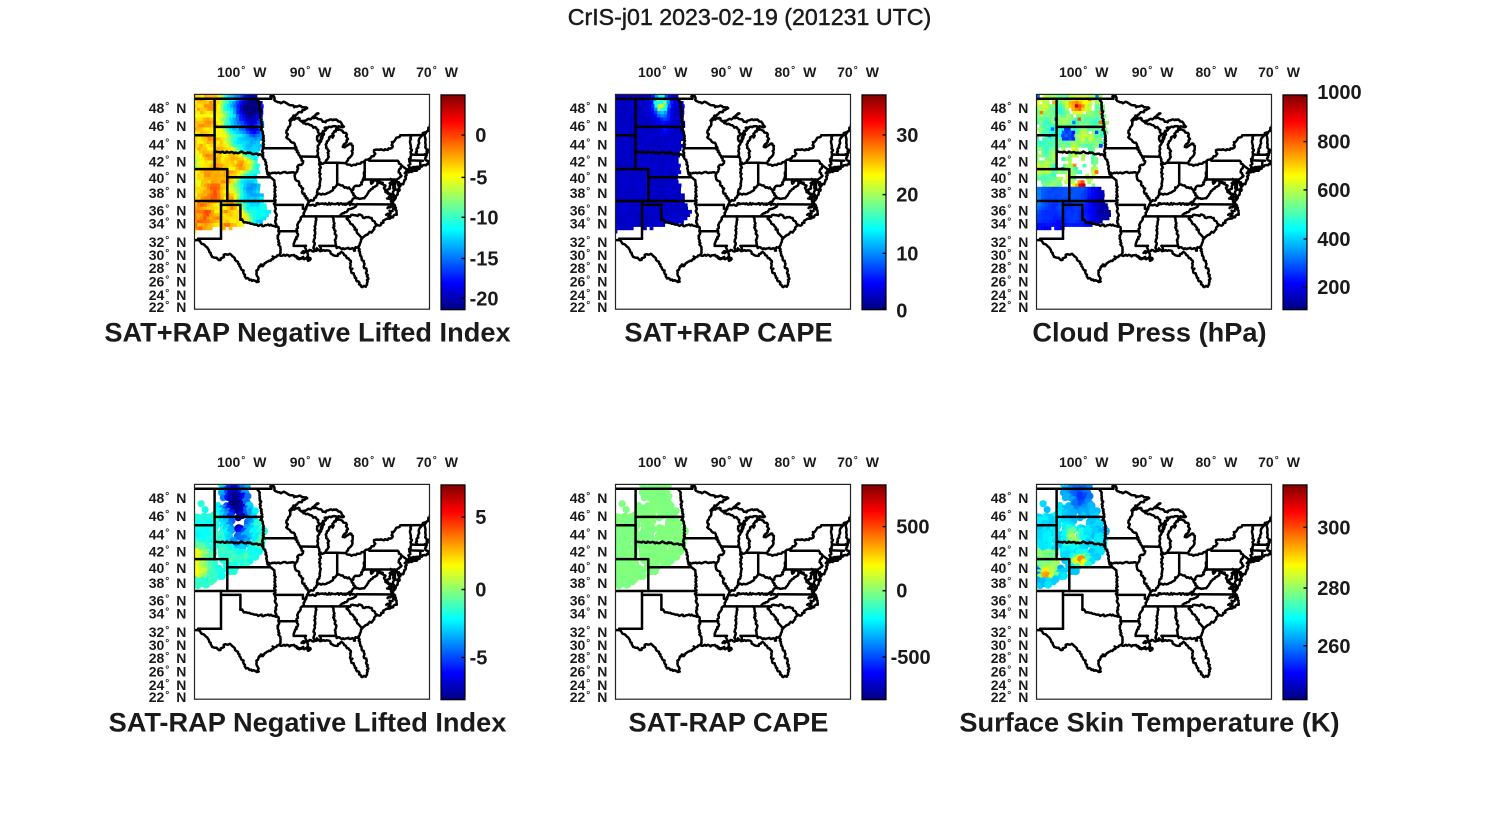  What do you see at coordinates (1149, 722) in the screenshot?
I see `svg-text: Surface Skin Temperature (K)` at bounding box center [1149, 722].